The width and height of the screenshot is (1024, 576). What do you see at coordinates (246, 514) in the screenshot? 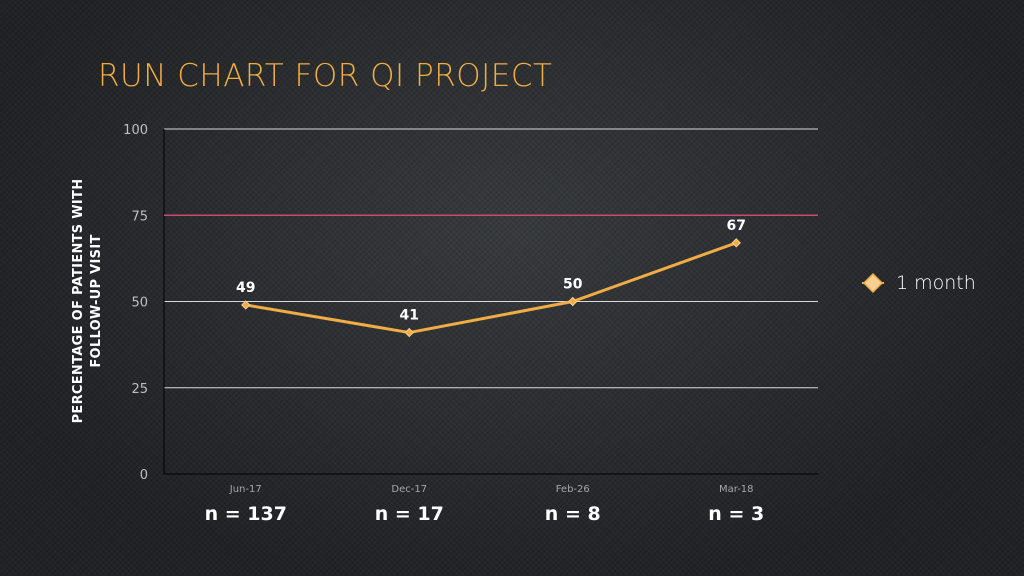
I see `sample-size-label-1: n = 137` at bounding box center [246, 514].